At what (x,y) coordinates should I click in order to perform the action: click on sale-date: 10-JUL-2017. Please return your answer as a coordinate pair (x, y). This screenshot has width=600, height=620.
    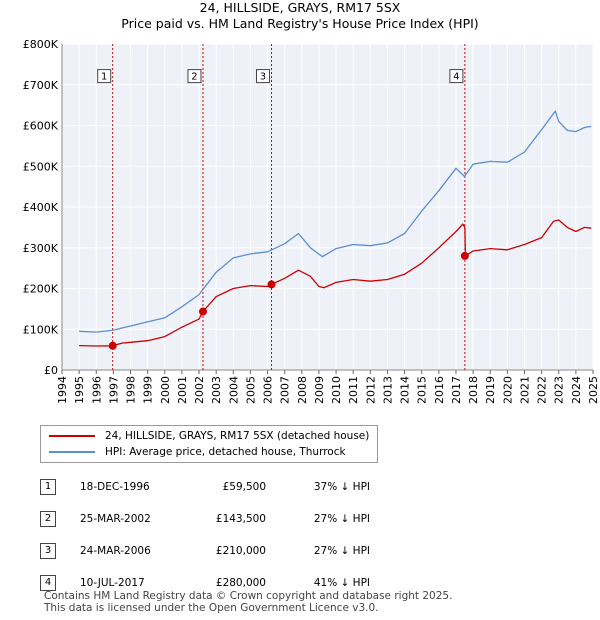
    Looking at the image, I should click on (112, 583).